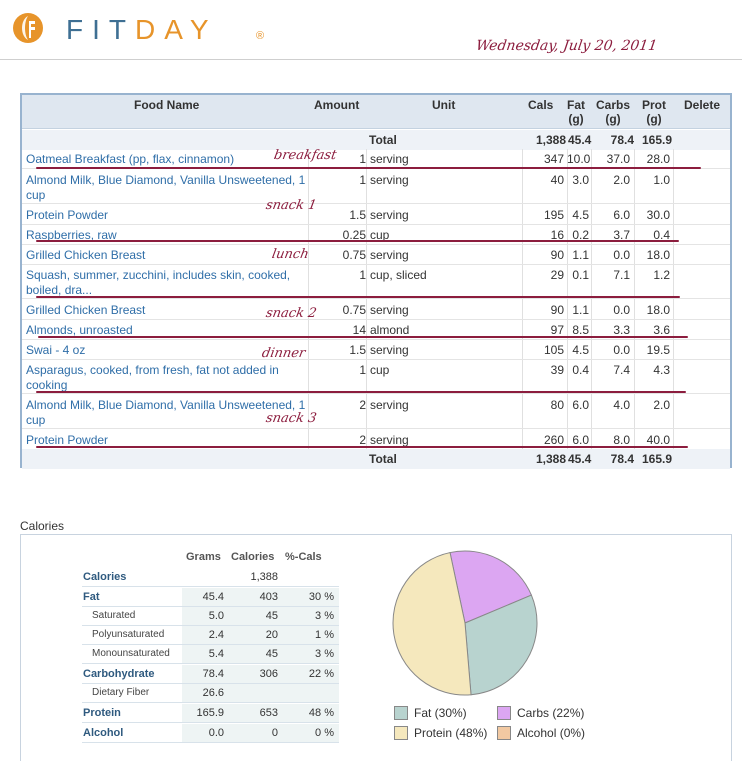 Image resolution: width=742 pixels, height=761 pixels. What do you see at coordinates (260, 36) in the screenshot?
I see `registered-mark: ®` at bounding box center [260, 36].